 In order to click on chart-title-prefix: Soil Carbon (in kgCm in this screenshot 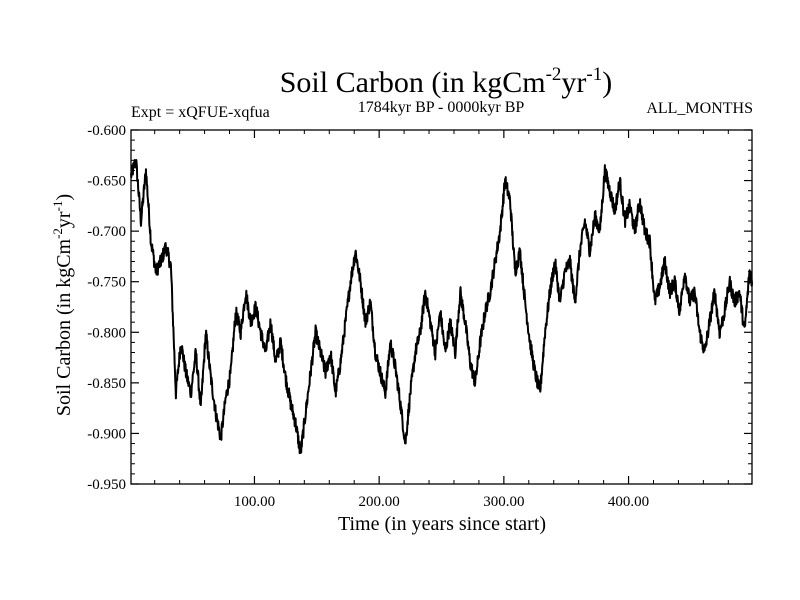, I will do `click(413, 82)`.